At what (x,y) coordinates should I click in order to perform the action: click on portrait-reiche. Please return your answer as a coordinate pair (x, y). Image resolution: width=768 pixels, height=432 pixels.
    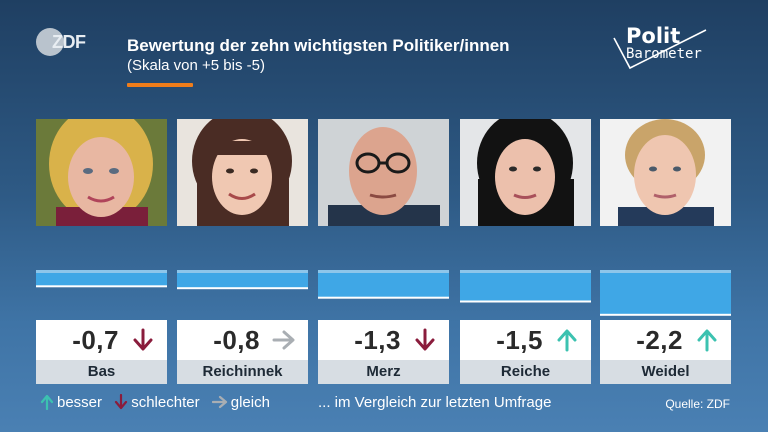
    Looking at the image, I should click on (525, 172).